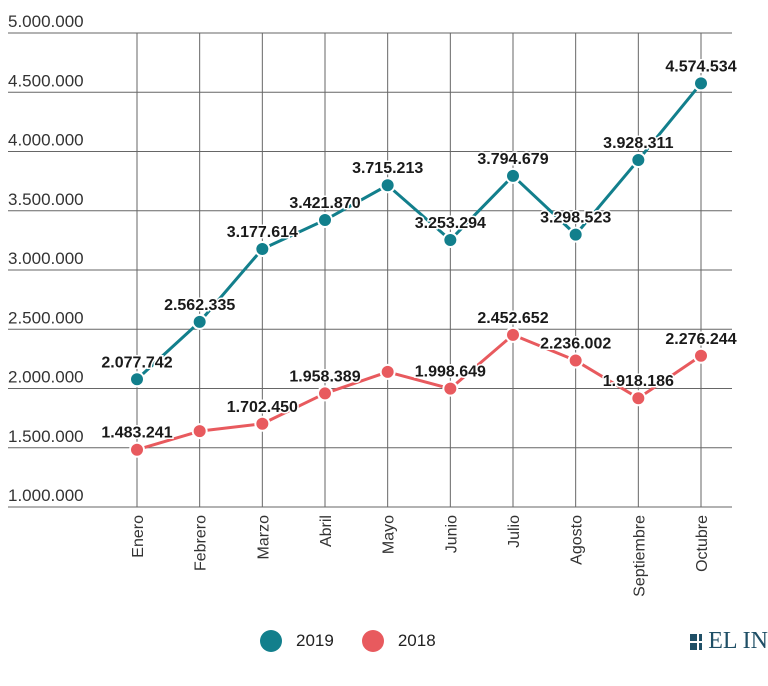 The width and height of the screenshot is (768, 686). I want to click on x-tick-label: Septiembre, so click(639, 556).